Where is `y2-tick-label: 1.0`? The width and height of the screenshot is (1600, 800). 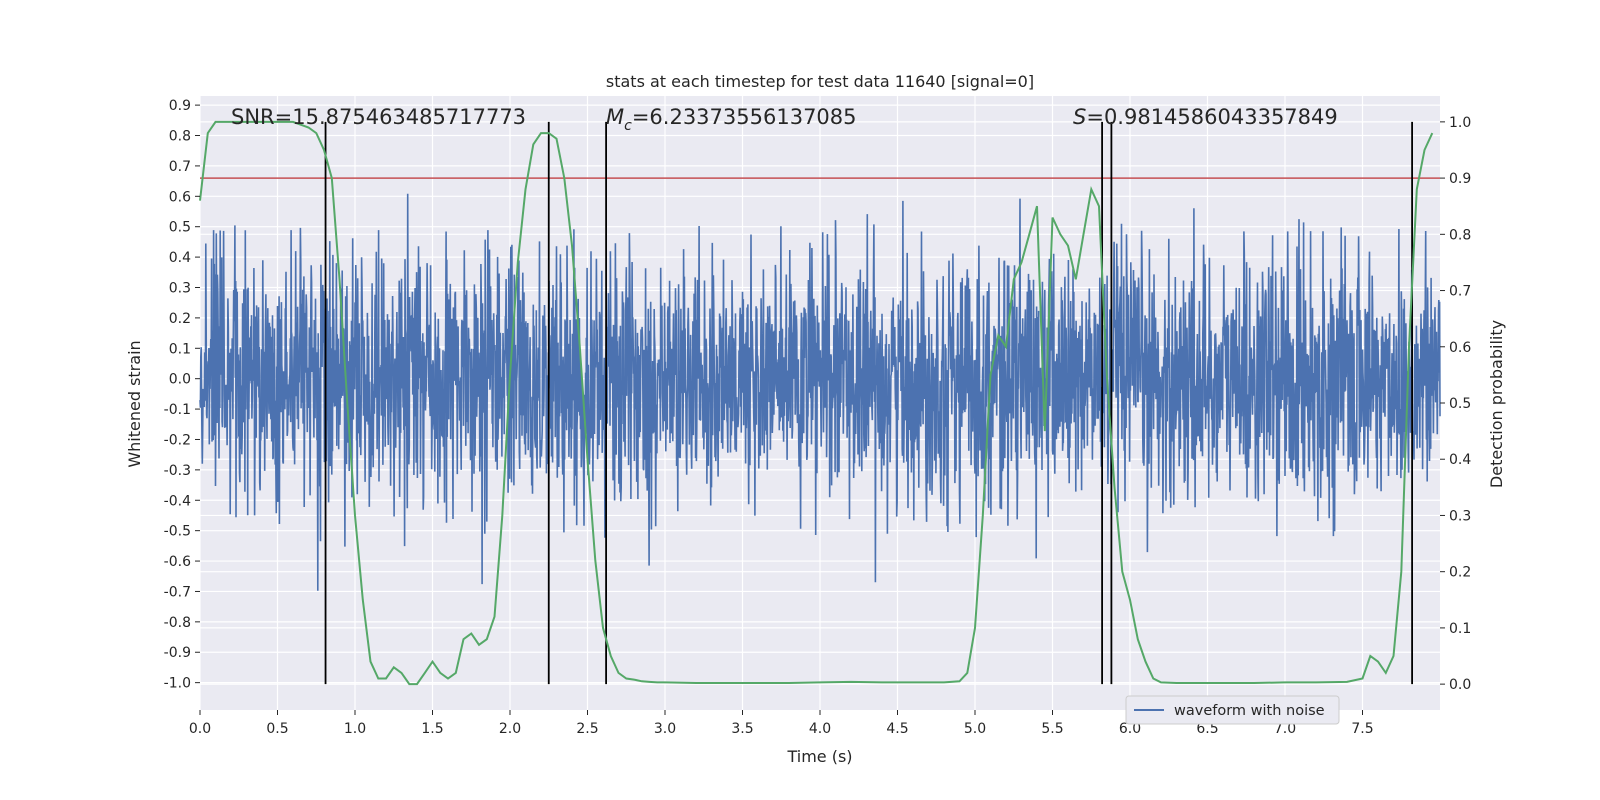 y2-tick-label: 1.0 is located at coordinates (1460, 123).